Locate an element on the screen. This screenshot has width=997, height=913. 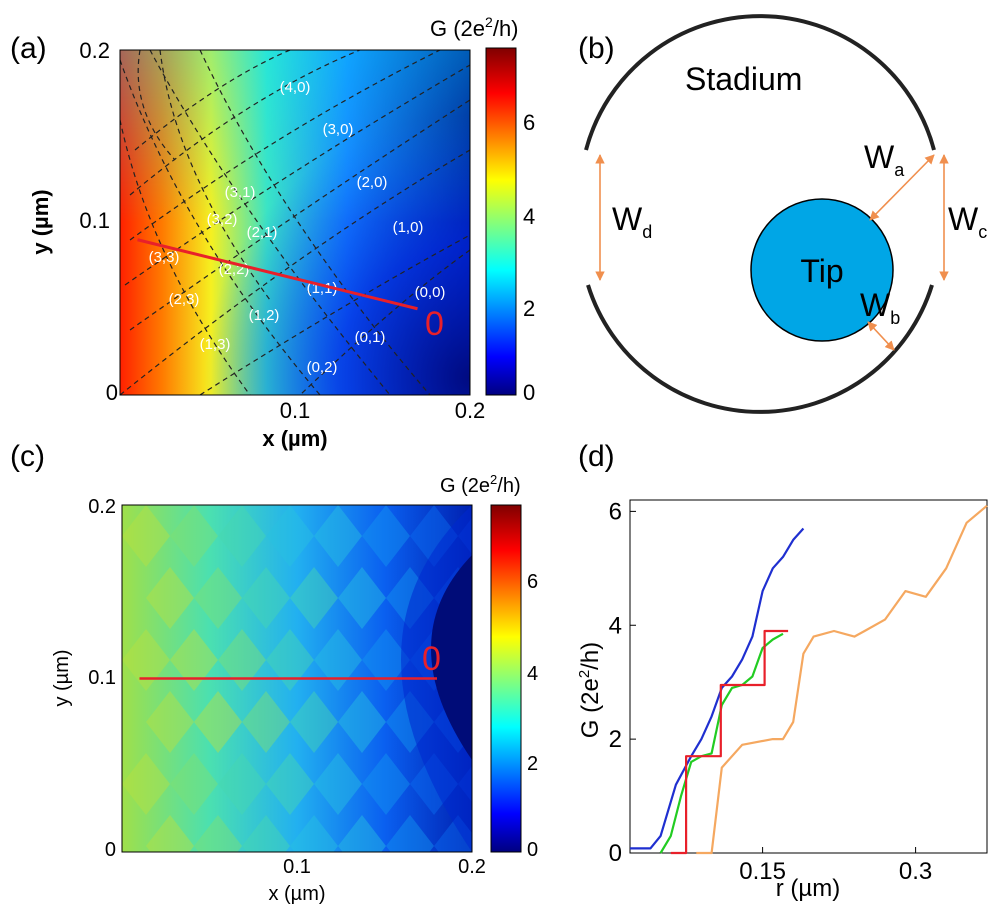
panel-d-label: (d) is located at coordinates (596, 456).